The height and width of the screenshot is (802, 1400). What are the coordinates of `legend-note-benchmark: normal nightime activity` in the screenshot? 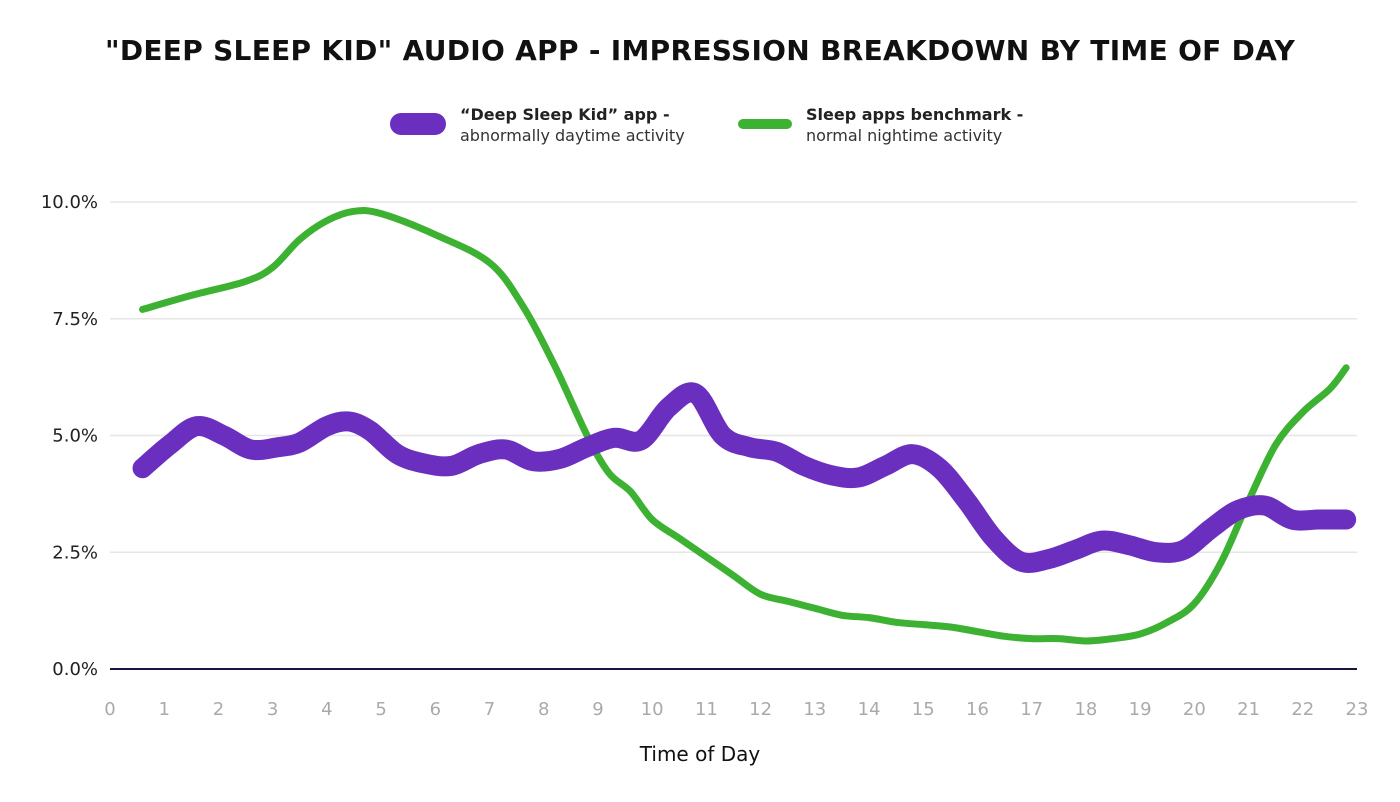 It's located at (904, 135).